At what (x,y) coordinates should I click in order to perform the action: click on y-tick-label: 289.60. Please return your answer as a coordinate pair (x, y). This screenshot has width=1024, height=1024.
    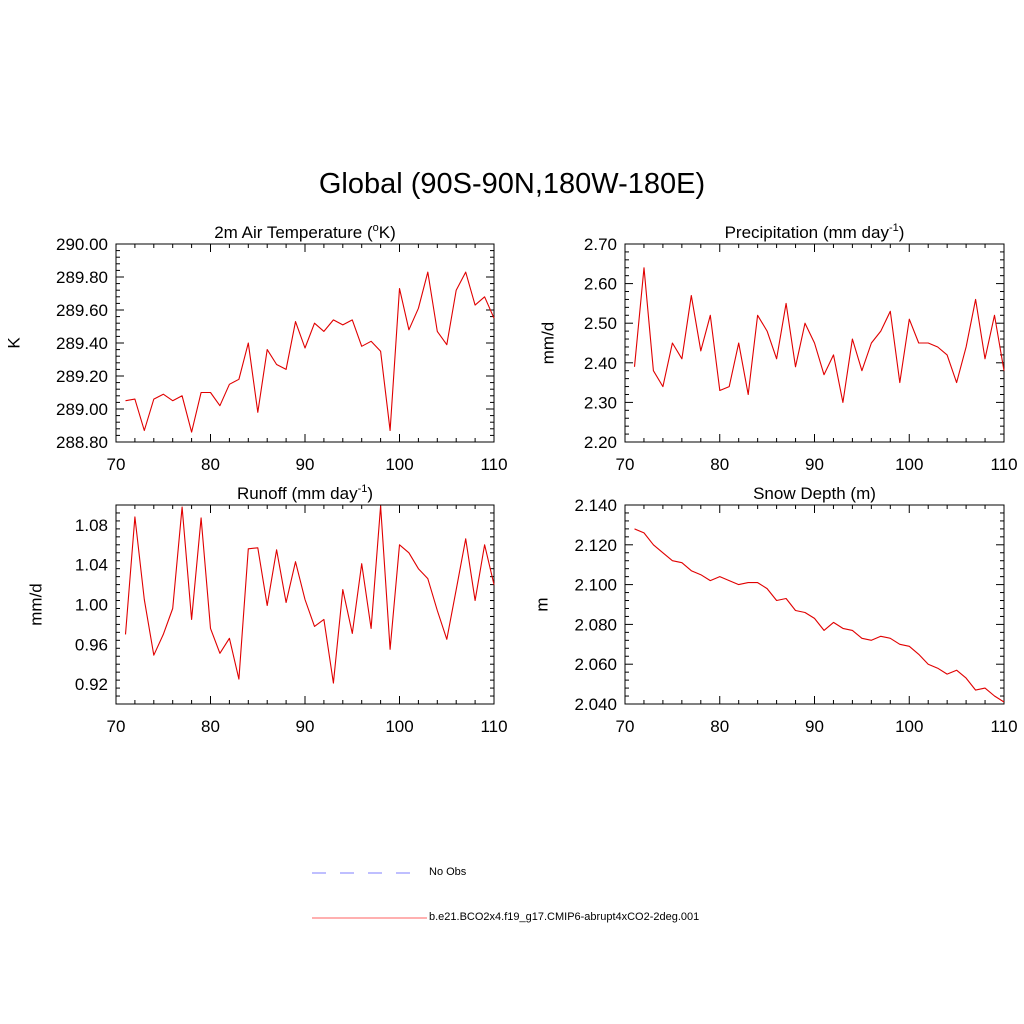
    Looking at the image, I should click on (82, 310).